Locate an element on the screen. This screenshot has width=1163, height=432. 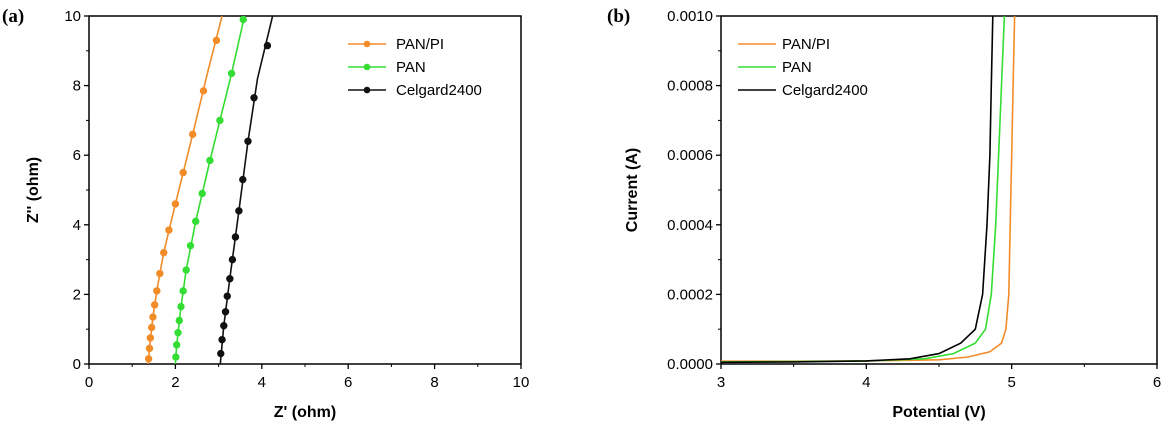
y-tick-label: 2 is located at coordinates (77, 294).